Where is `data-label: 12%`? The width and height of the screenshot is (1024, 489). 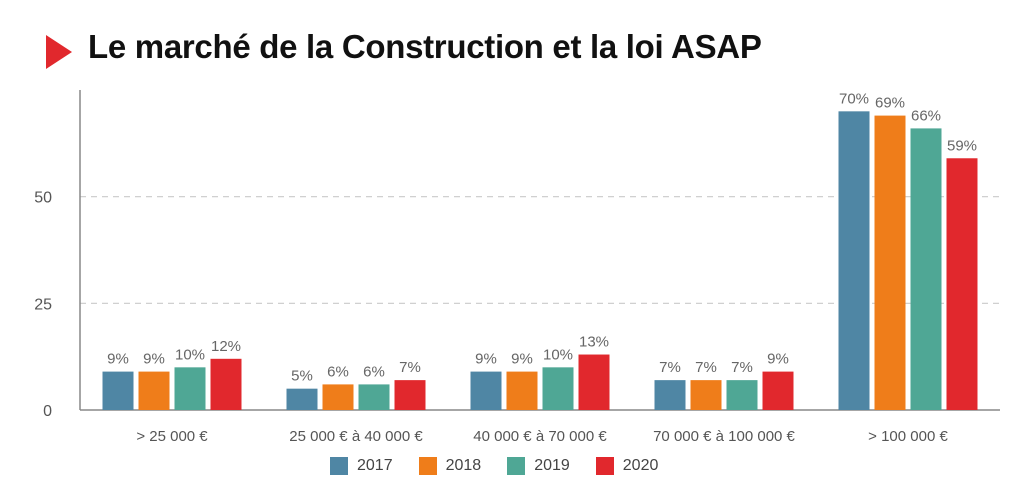 data-label: 12% is located at coordinates (226, 346).